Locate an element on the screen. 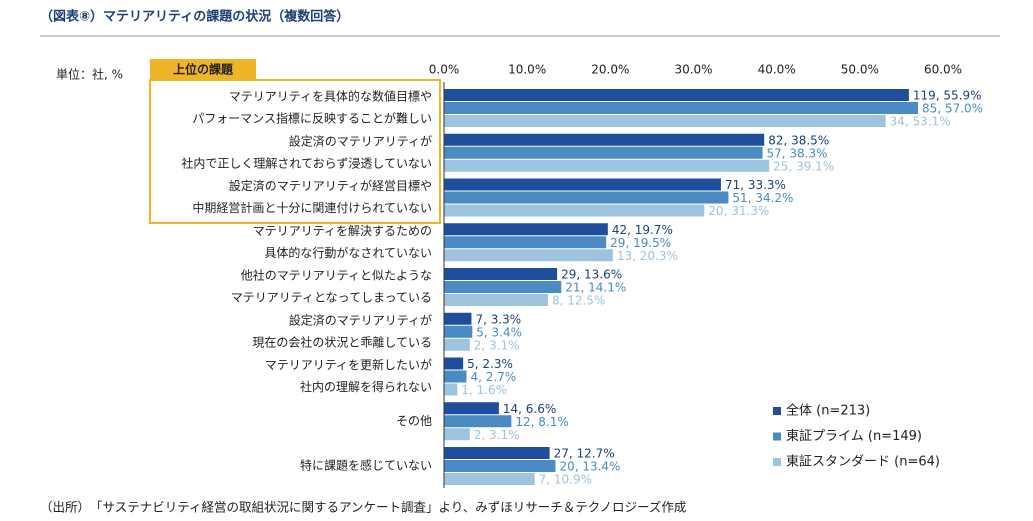 Image resolution: width=1033 pixels, height=521 pixels. x-tick-label: 50.0% is located at coordinates (860, 70).